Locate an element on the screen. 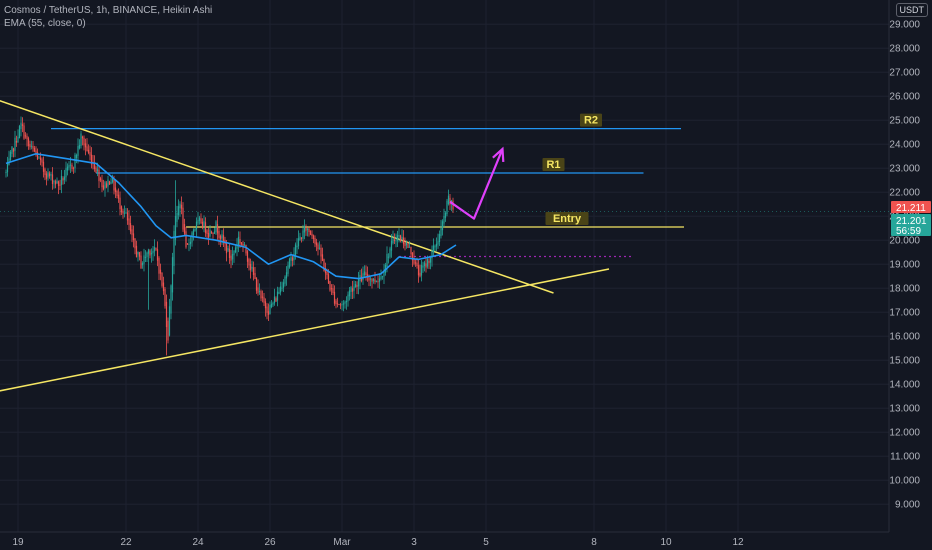  currency-button: USDT is located at coordinates (911, 10).